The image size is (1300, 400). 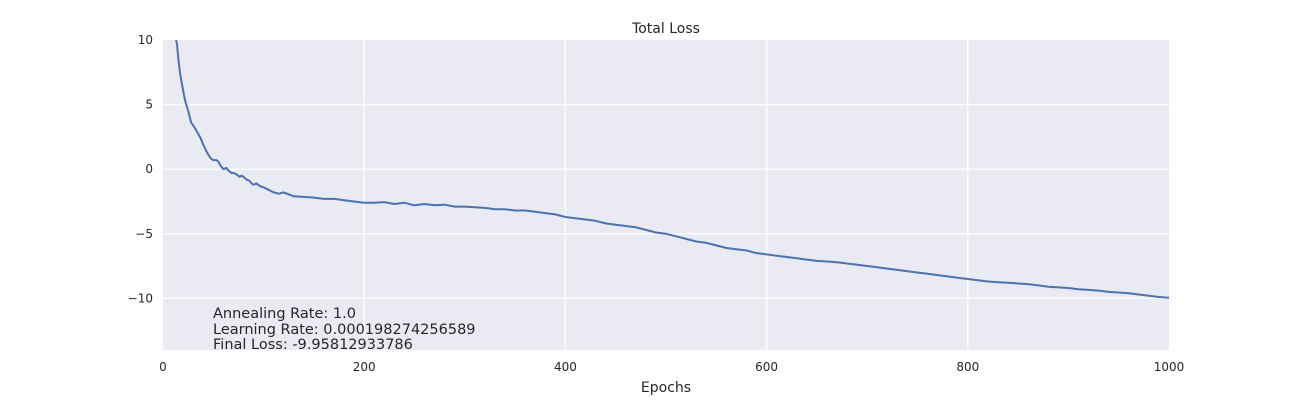 What do you see at coordinates (344, 330) in the screenshot?
I see `annotation-learning-rate: Learning Rate: 0.000198274256589` at bounding box center [344, 330].